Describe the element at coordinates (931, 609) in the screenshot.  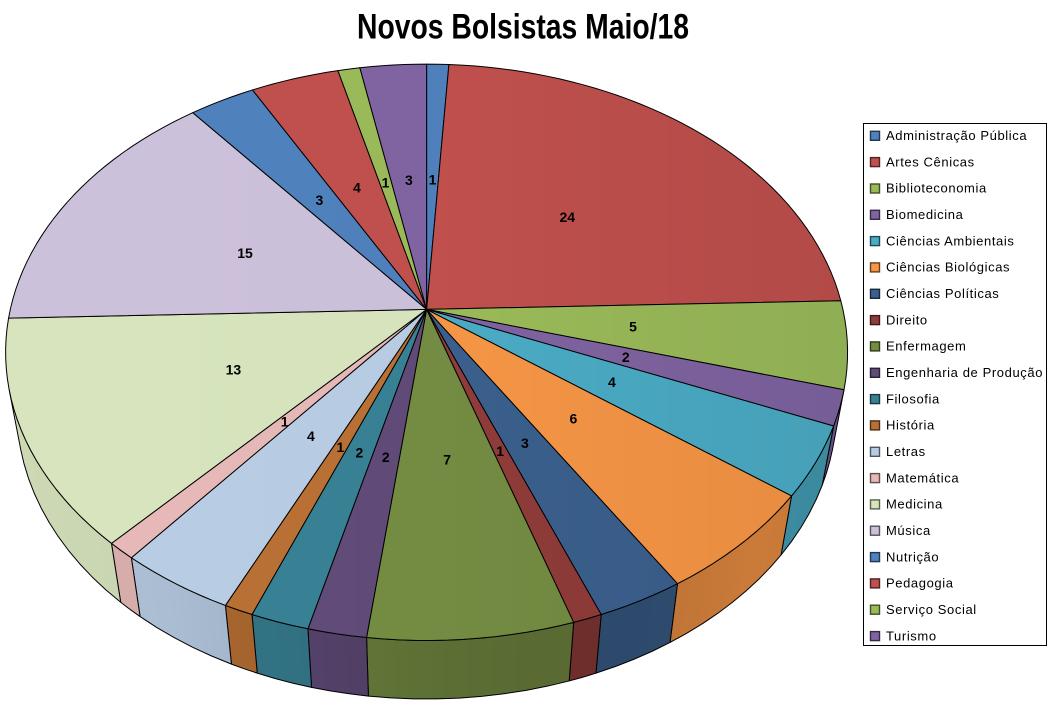
I see `svg-text: Serviço Social` at that location.